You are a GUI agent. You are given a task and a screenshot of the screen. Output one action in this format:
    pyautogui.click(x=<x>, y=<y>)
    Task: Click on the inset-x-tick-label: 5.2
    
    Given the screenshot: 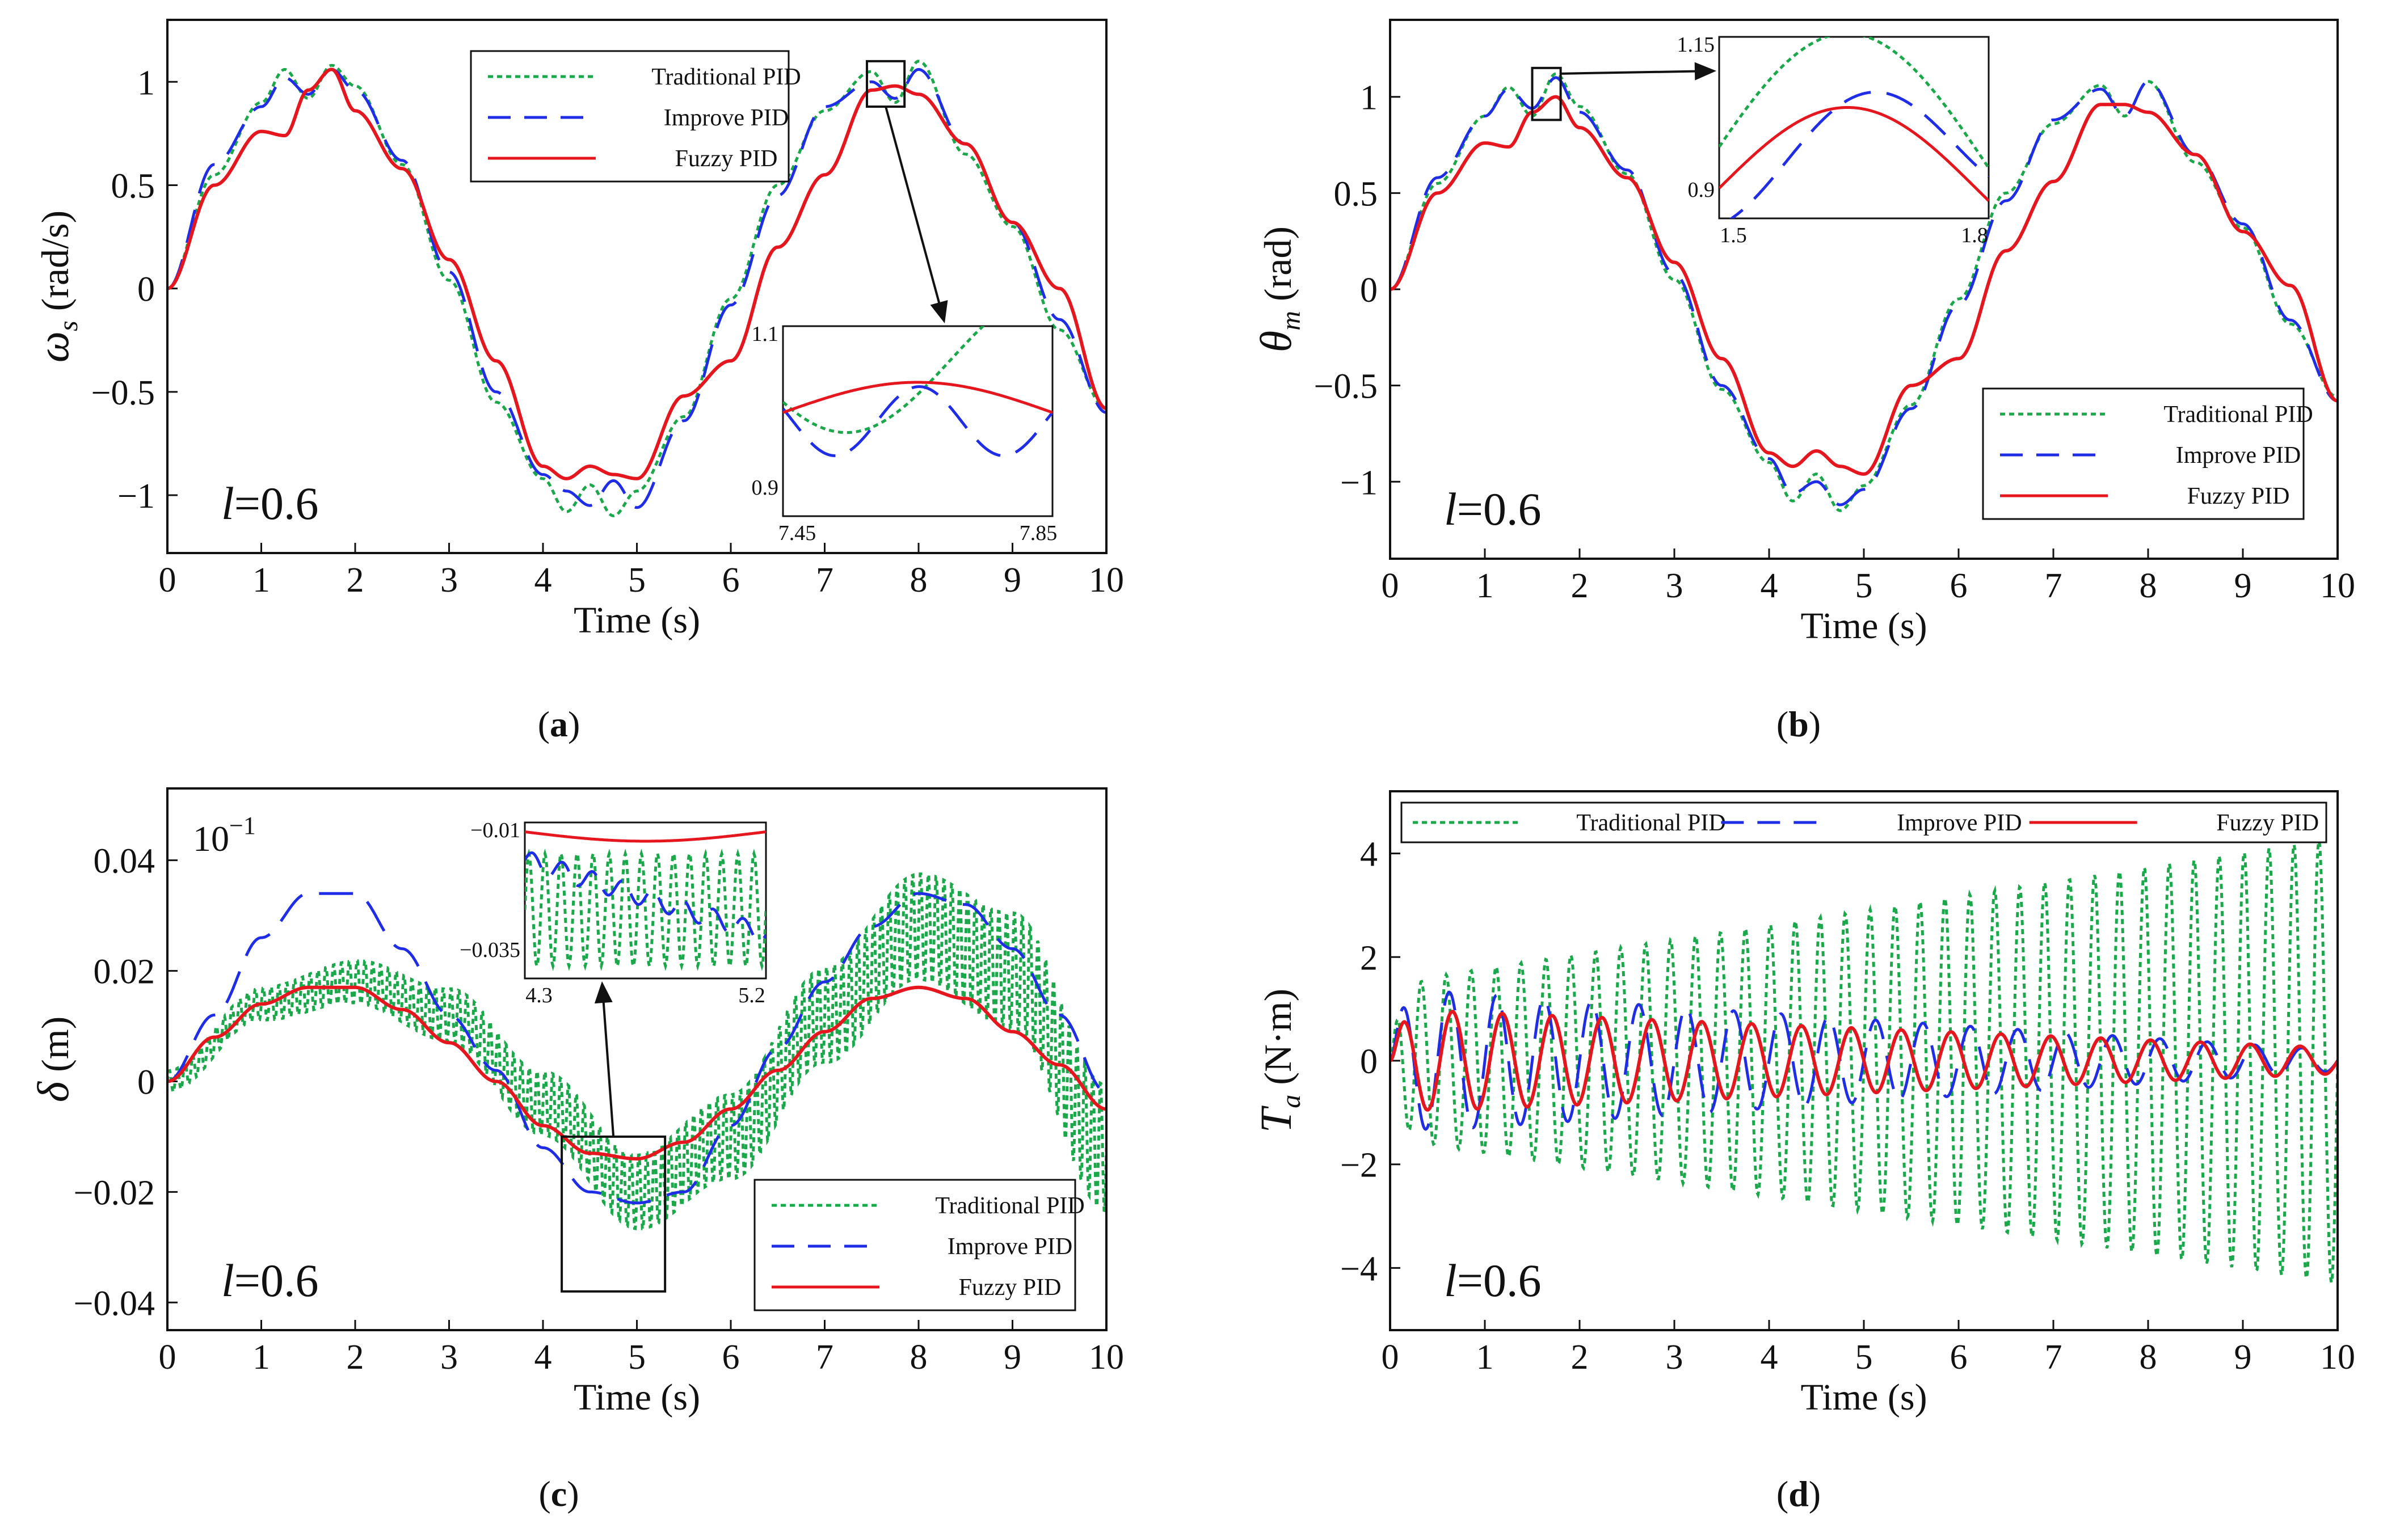 What is the action you would take?
    pyautogui.click(x=752, y=995)
    